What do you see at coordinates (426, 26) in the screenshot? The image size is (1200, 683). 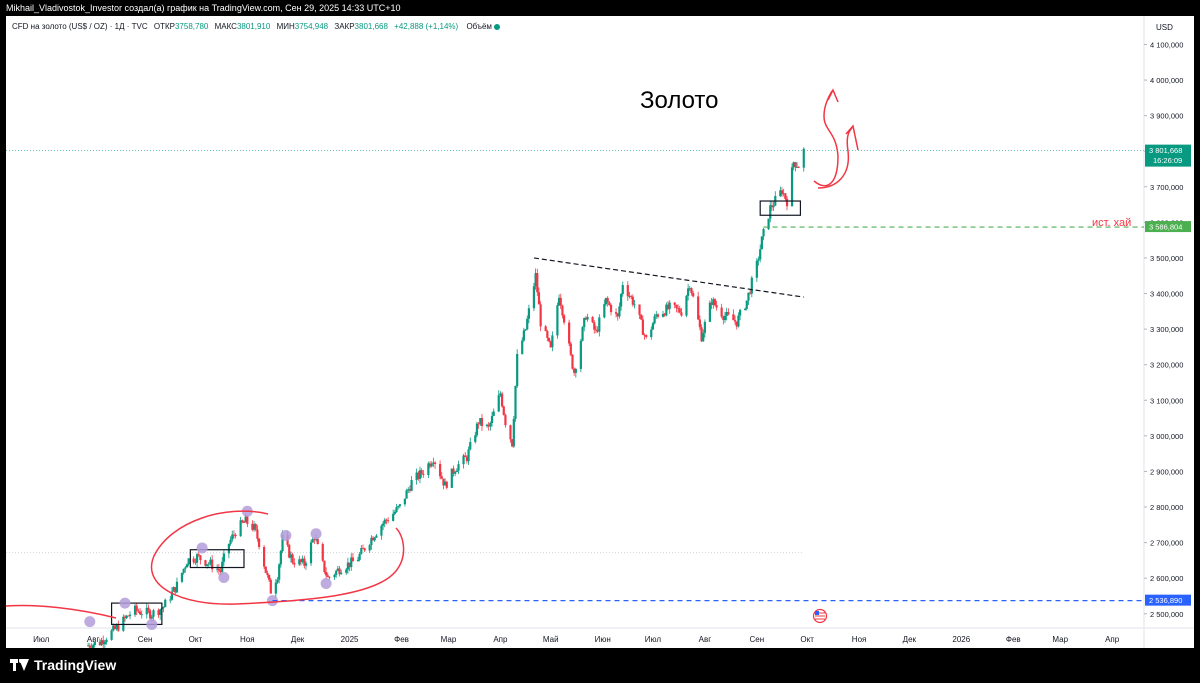 I see `legend-change: +42,888 (+1,14%)` at bounding box center [426, 26].